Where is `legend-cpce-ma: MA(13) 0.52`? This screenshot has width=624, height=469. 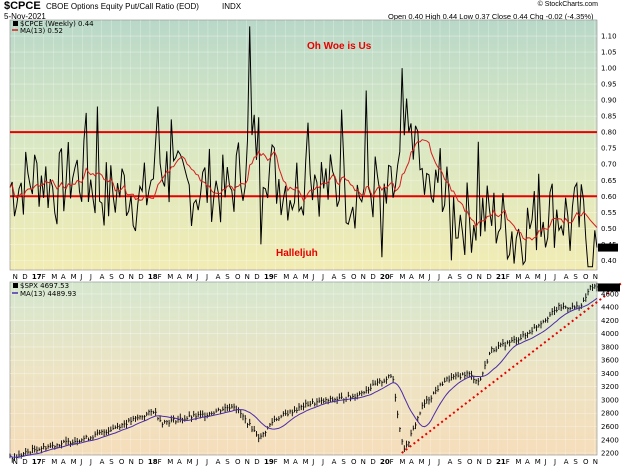 legend-cpce-ma: MA(13) 0.52 is located at coordinates (41, 31).